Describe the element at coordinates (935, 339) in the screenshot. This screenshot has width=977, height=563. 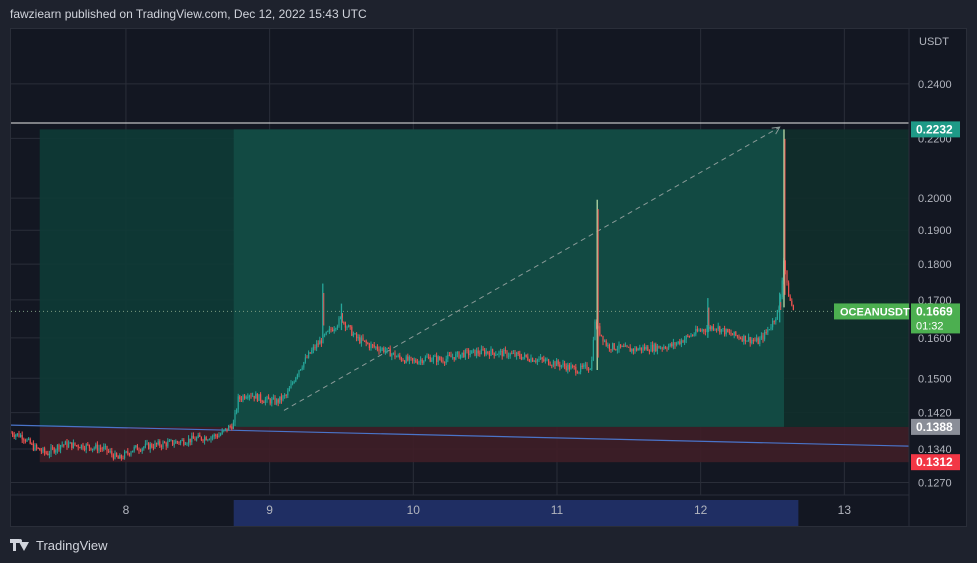
I see `y-tick-label: 0.1600` at that location.